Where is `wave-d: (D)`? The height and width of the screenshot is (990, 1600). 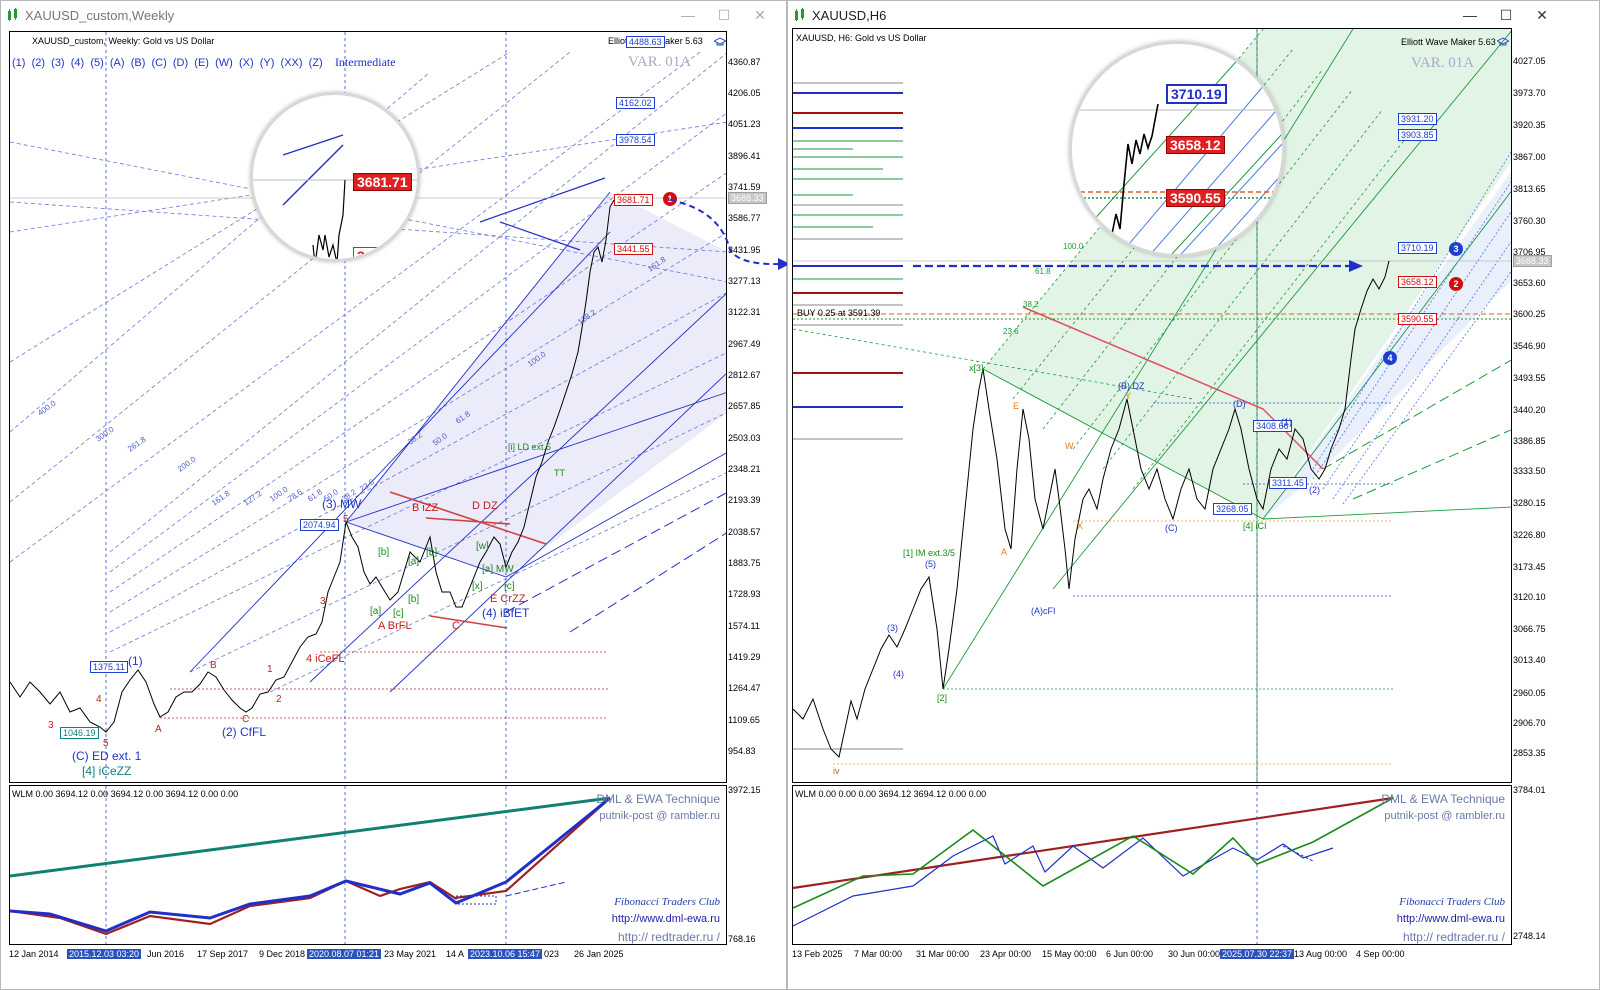 wave-d: (D) is located at coordinates (1239, 404).